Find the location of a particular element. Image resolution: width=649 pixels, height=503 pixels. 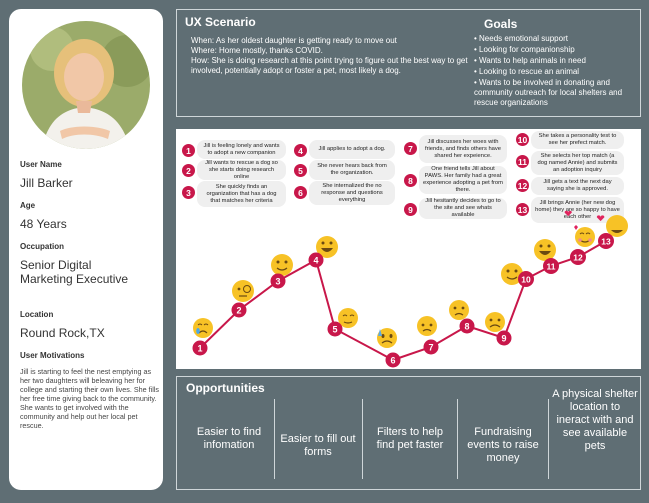

face-with-monocle-icon is located at coordinates (243, 291).